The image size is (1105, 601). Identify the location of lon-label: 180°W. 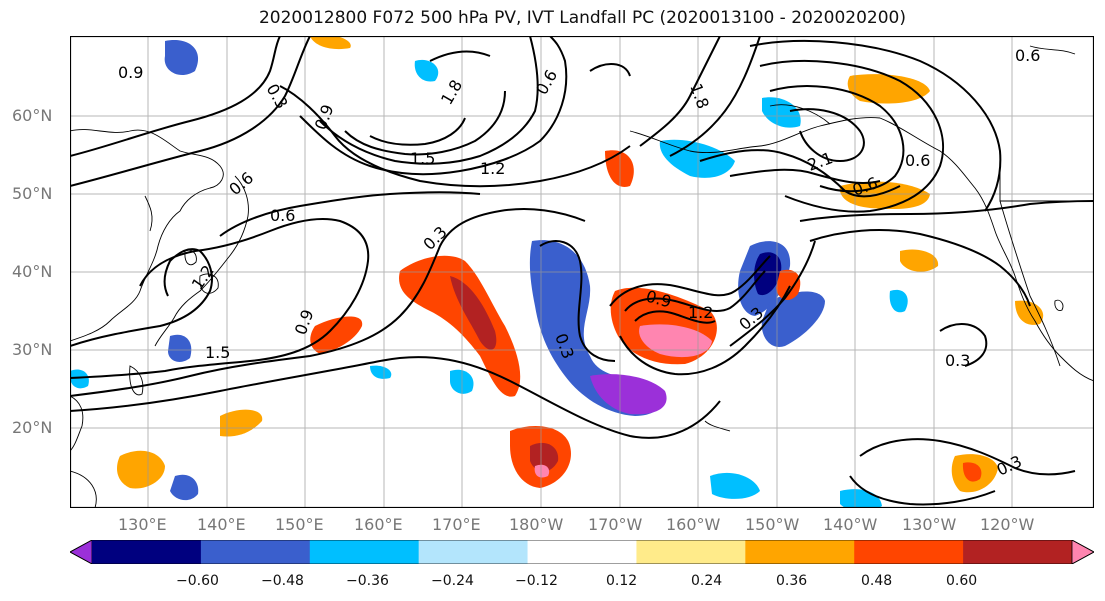
(536, 524).